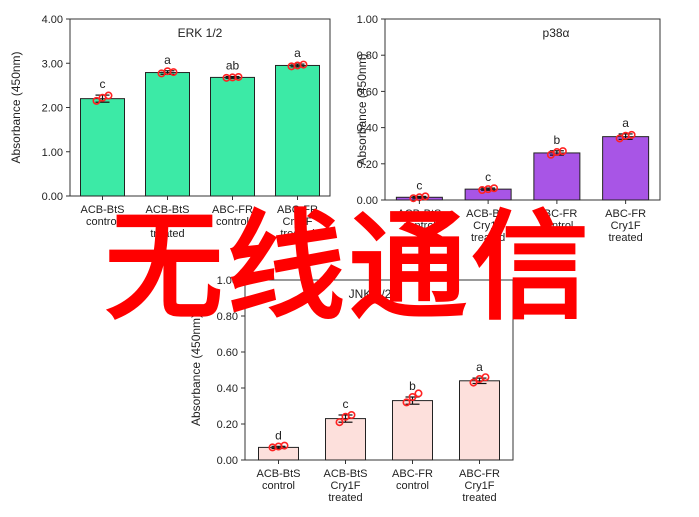 The width and height of the screenshot is (699, 517). Describe the element at coordinates (200, 33) in the screenshot. I see `chart-title: ERK 1/2` at that location.